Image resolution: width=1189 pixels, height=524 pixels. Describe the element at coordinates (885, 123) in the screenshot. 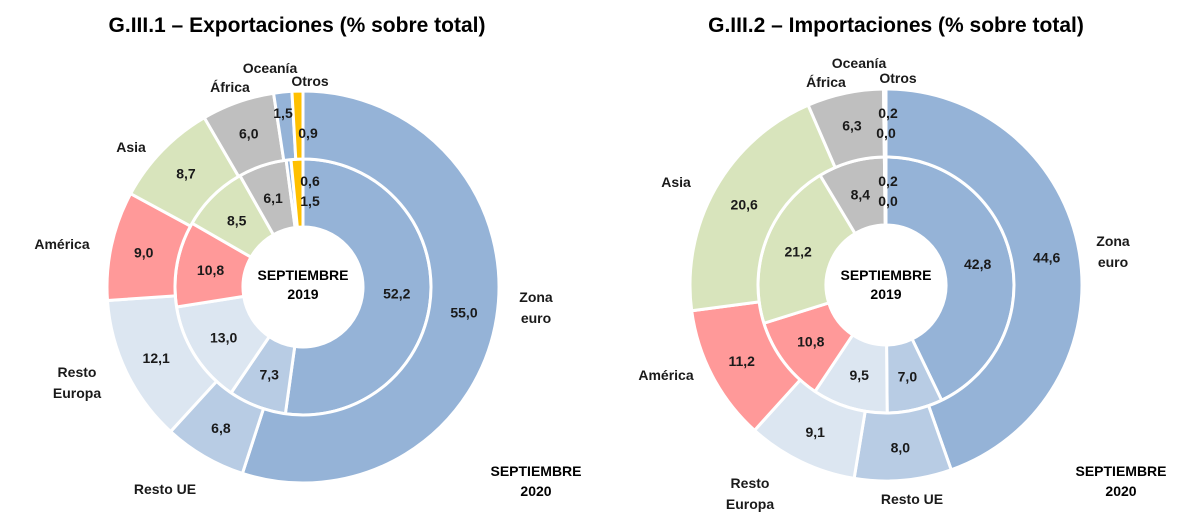

I see `outer-ring-slice-oceania` at that location.